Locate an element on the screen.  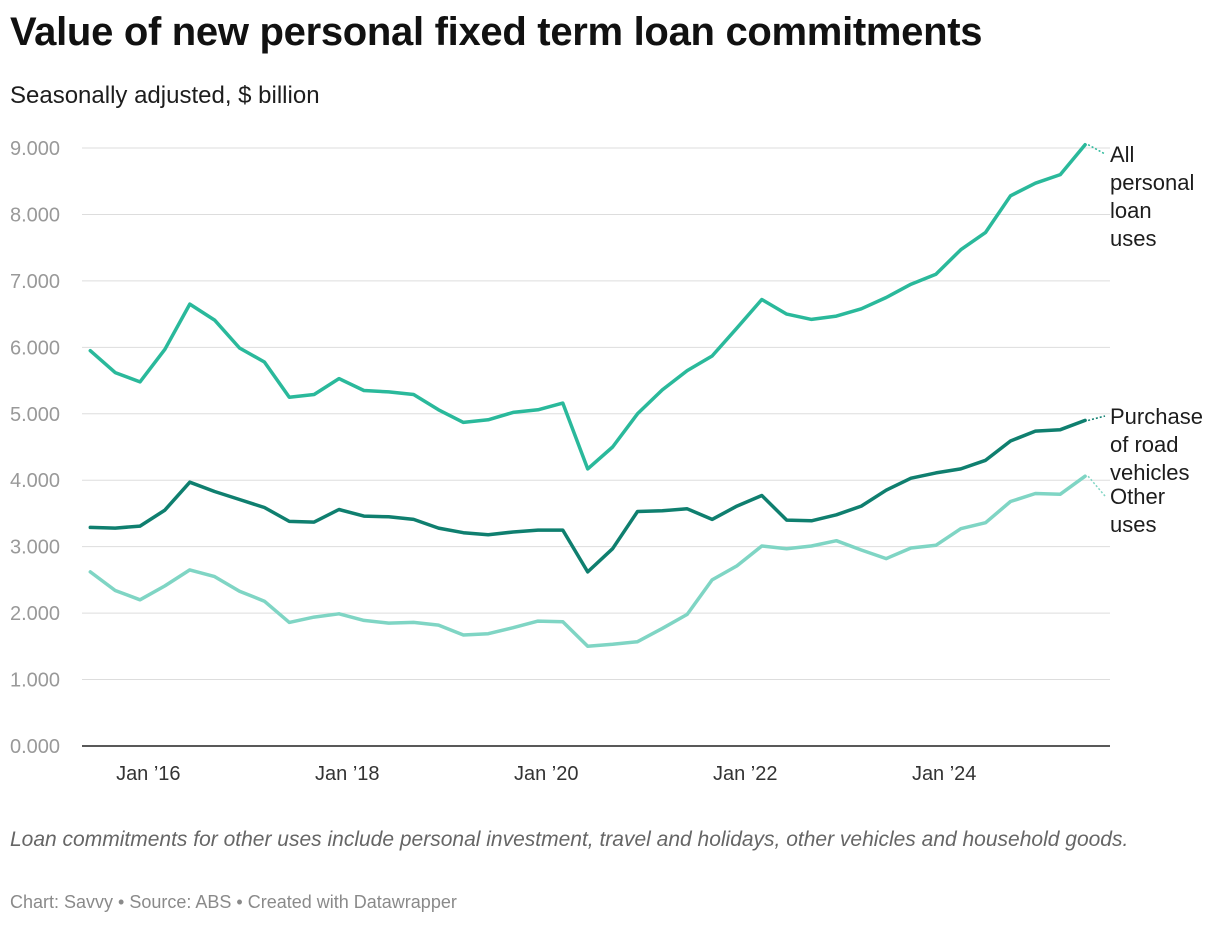
y-tick-label: 8.000 is located at coordinates (35, 215).